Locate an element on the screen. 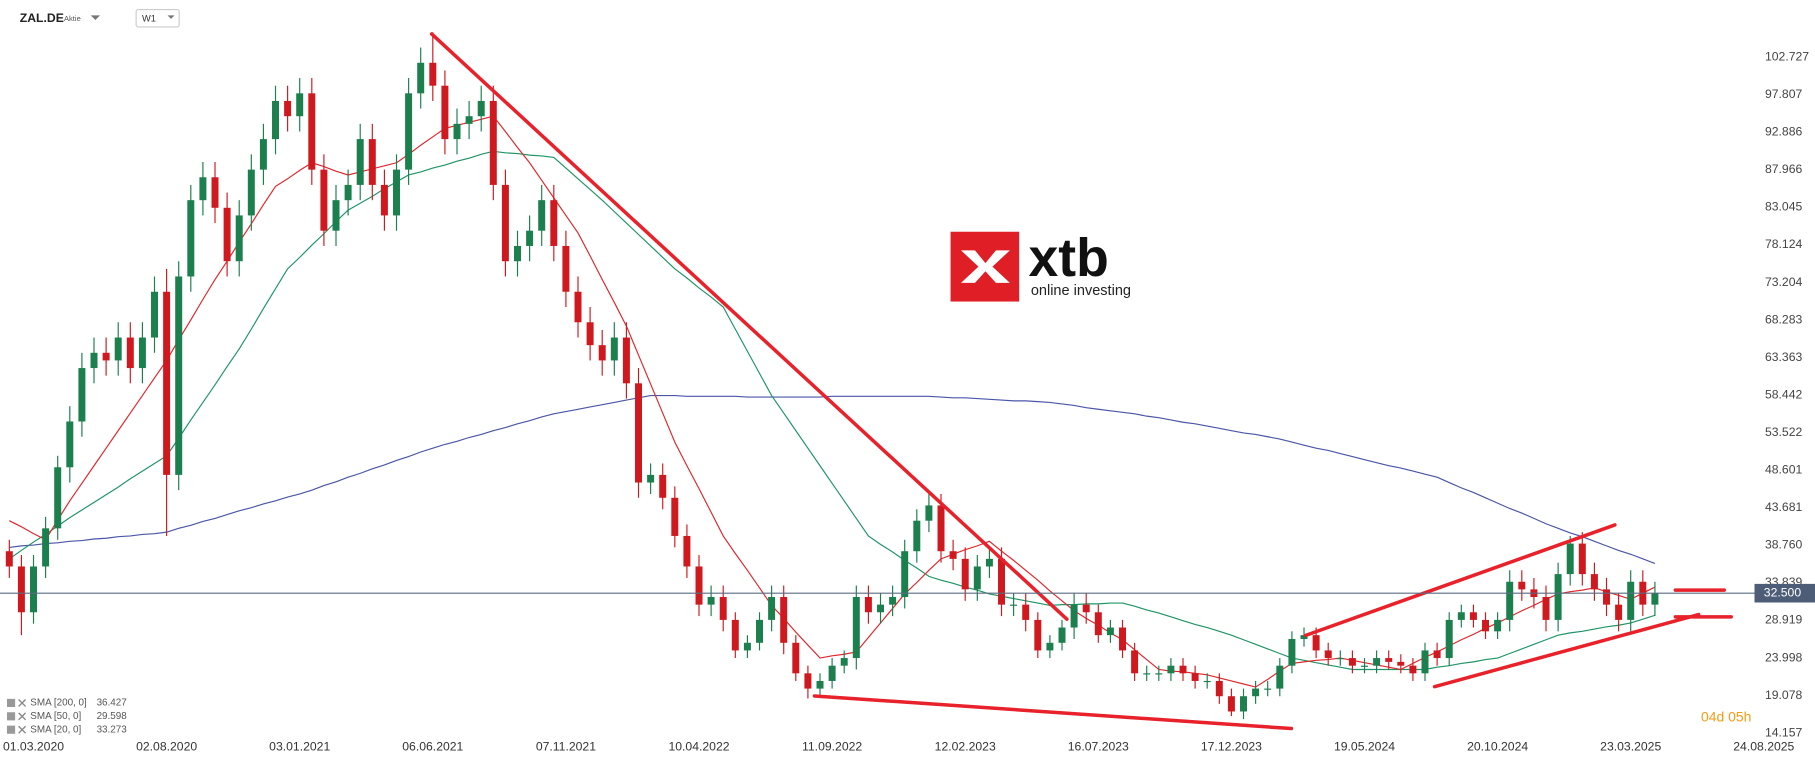 This screenshot has height=759, width=1815. watermark: xtb online investing is located at coordinates (1040, 265).